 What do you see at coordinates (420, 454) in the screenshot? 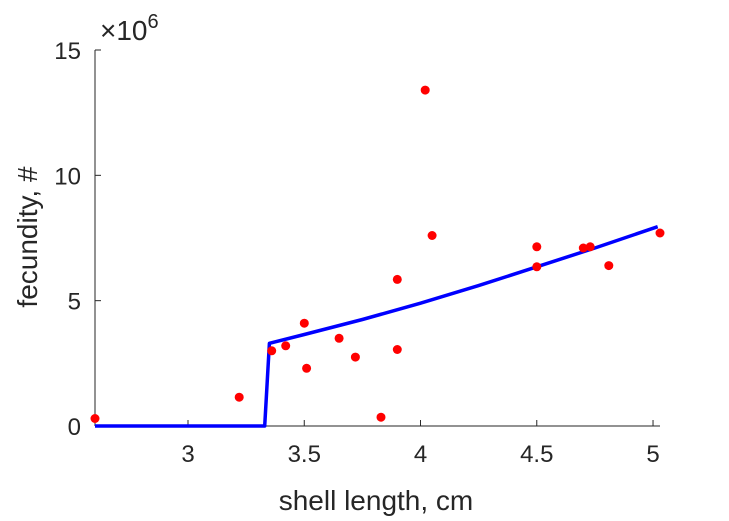
I see `x-tick-label: 4` at bounding box center [420, 454].